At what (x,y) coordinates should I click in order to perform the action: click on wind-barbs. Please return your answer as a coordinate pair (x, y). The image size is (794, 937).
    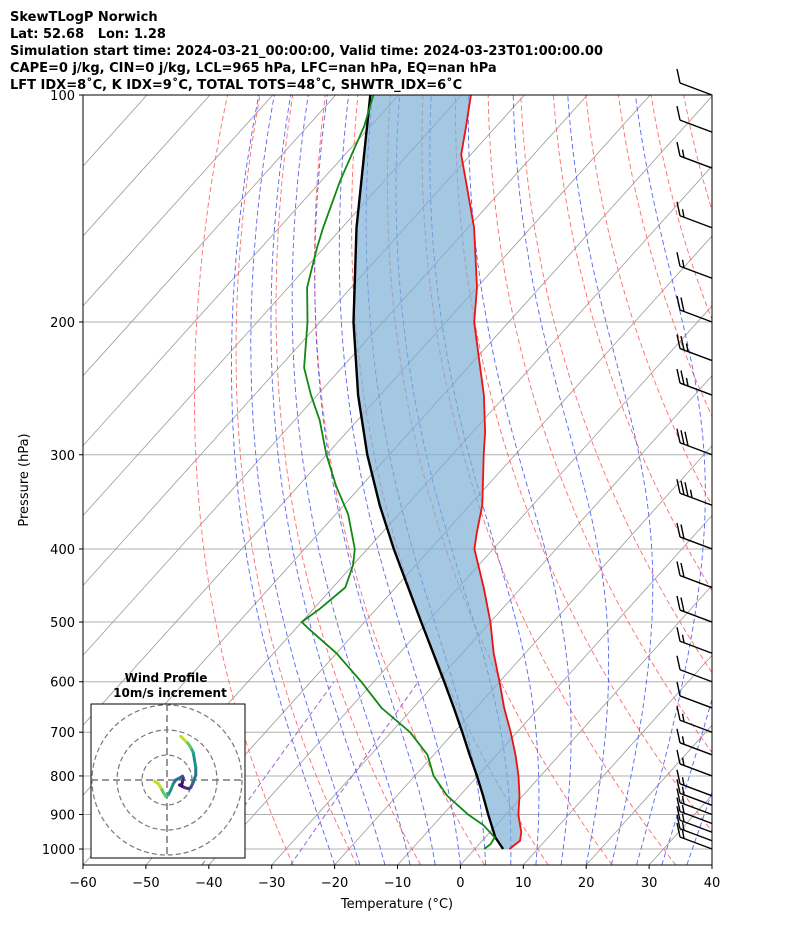
    Looking at the image, I should click on (694, 459).